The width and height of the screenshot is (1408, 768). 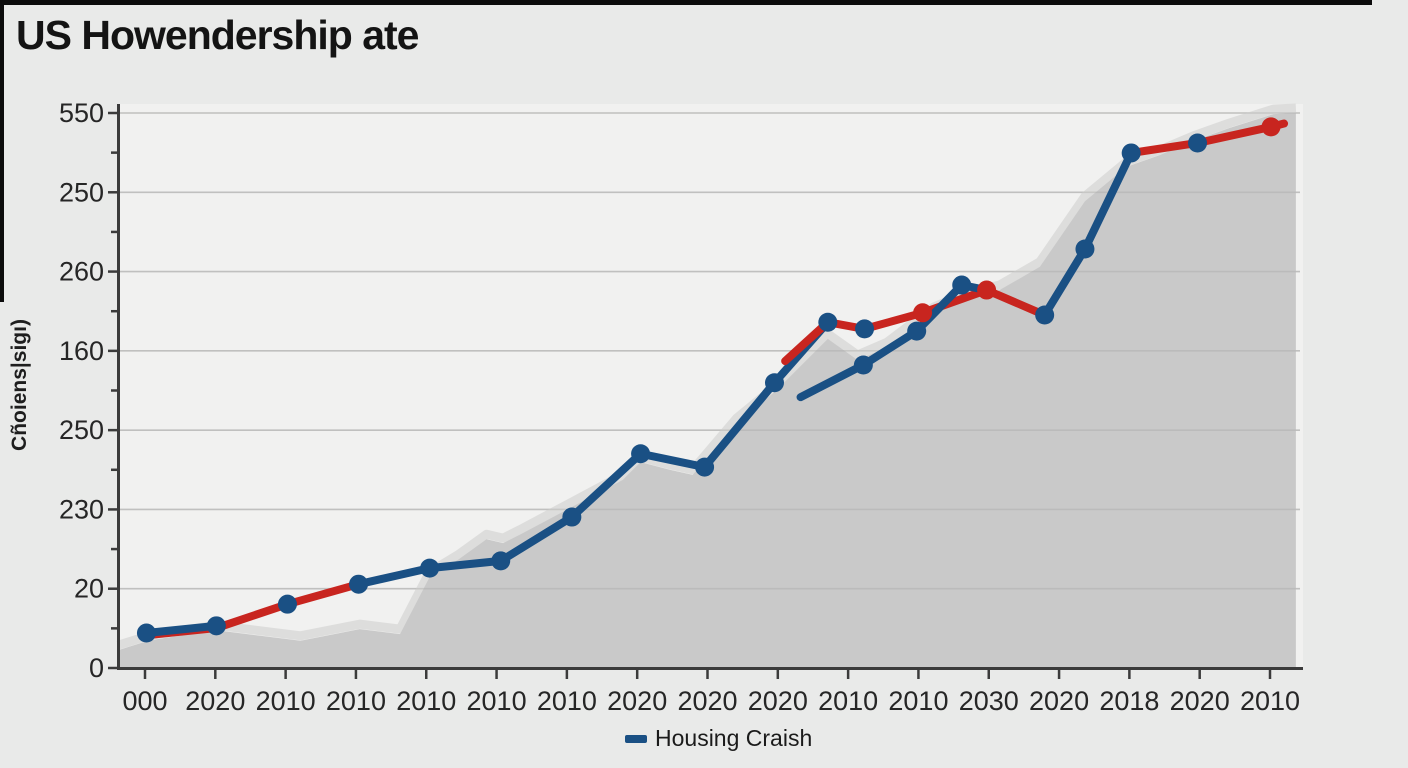 I want to click on y-tick-label: 0, so click(x=96, y=668).